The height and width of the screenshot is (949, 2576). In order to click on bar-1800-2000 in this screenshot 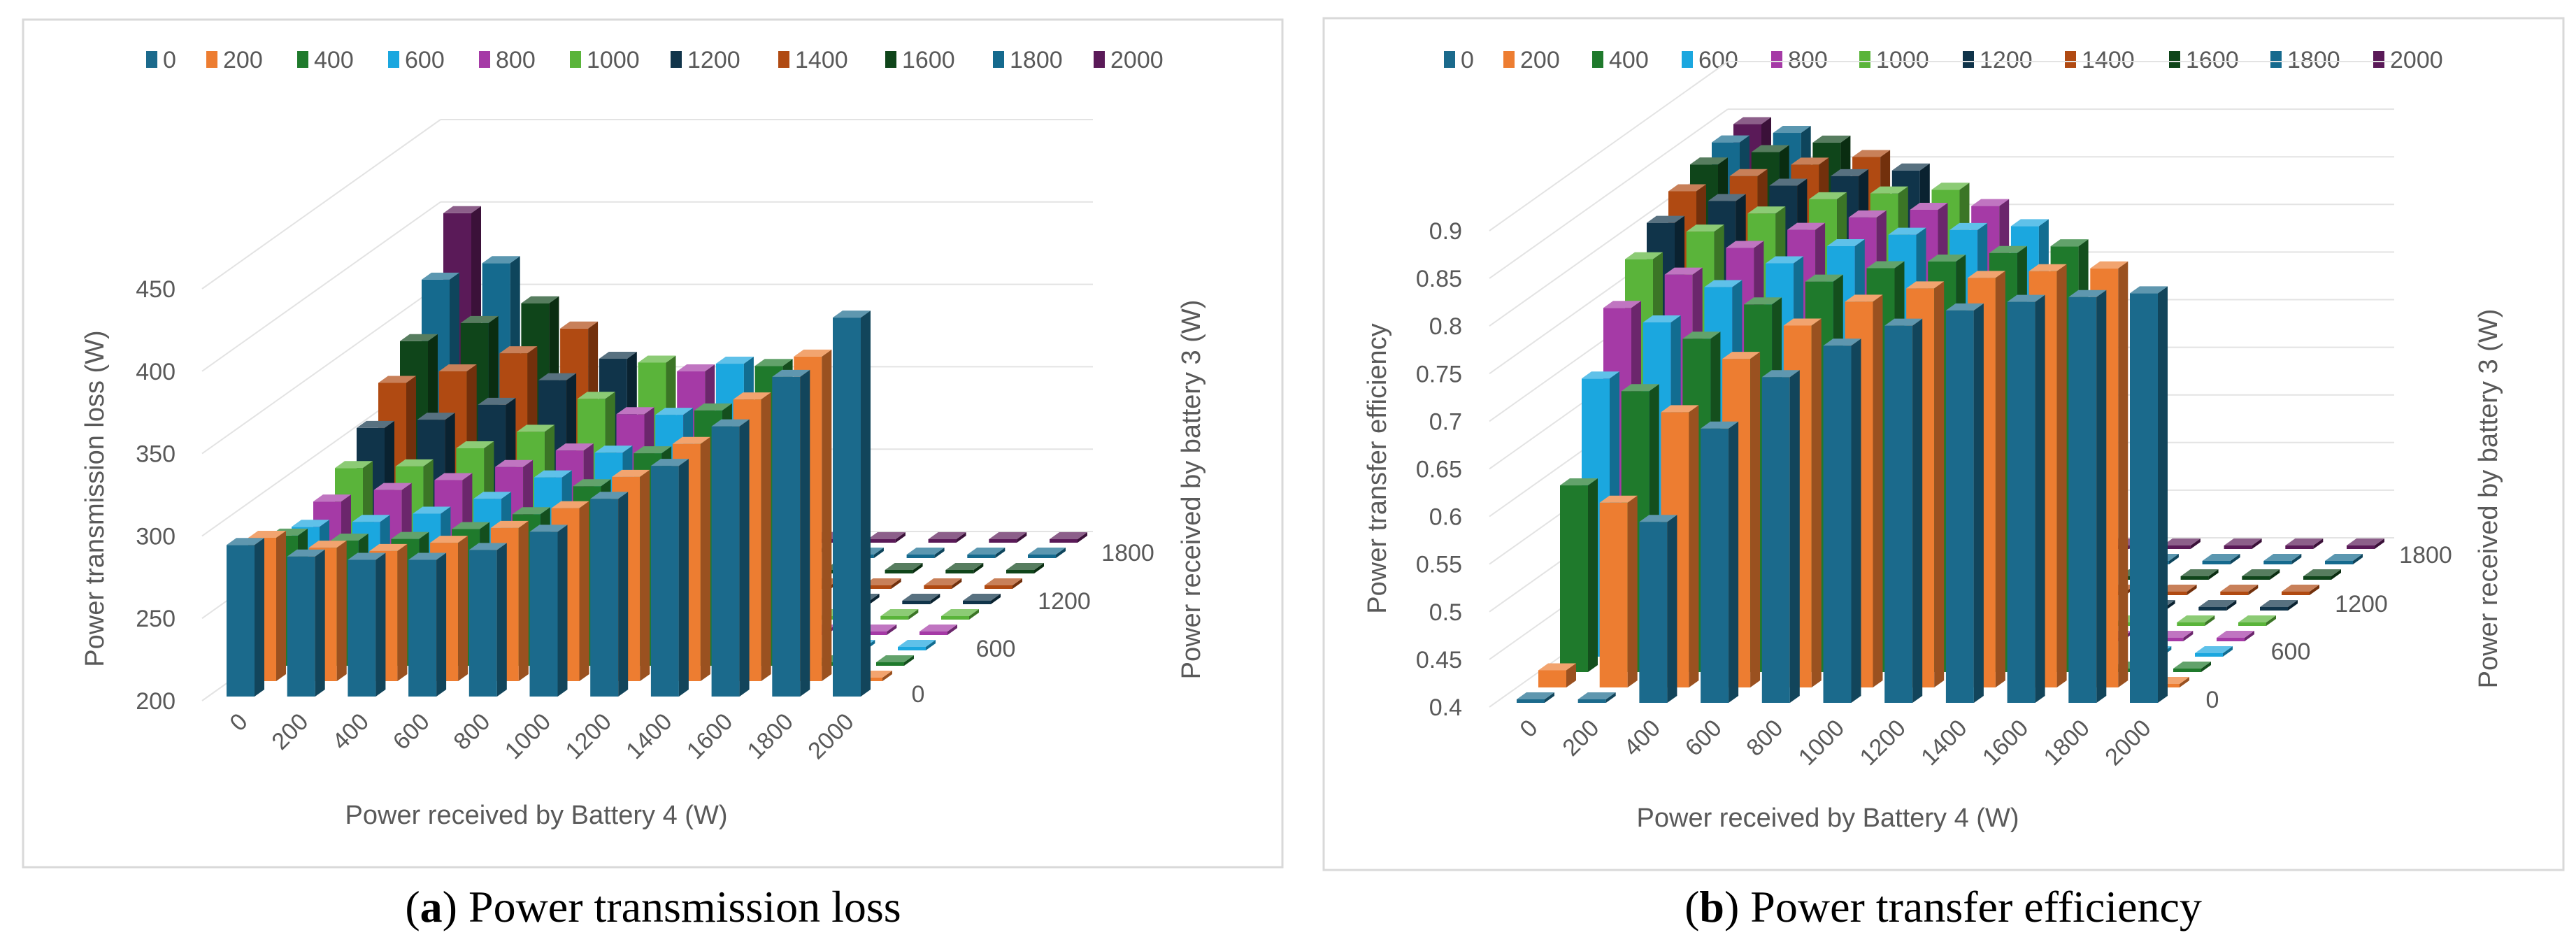, I will do `click(2344, 559)`.